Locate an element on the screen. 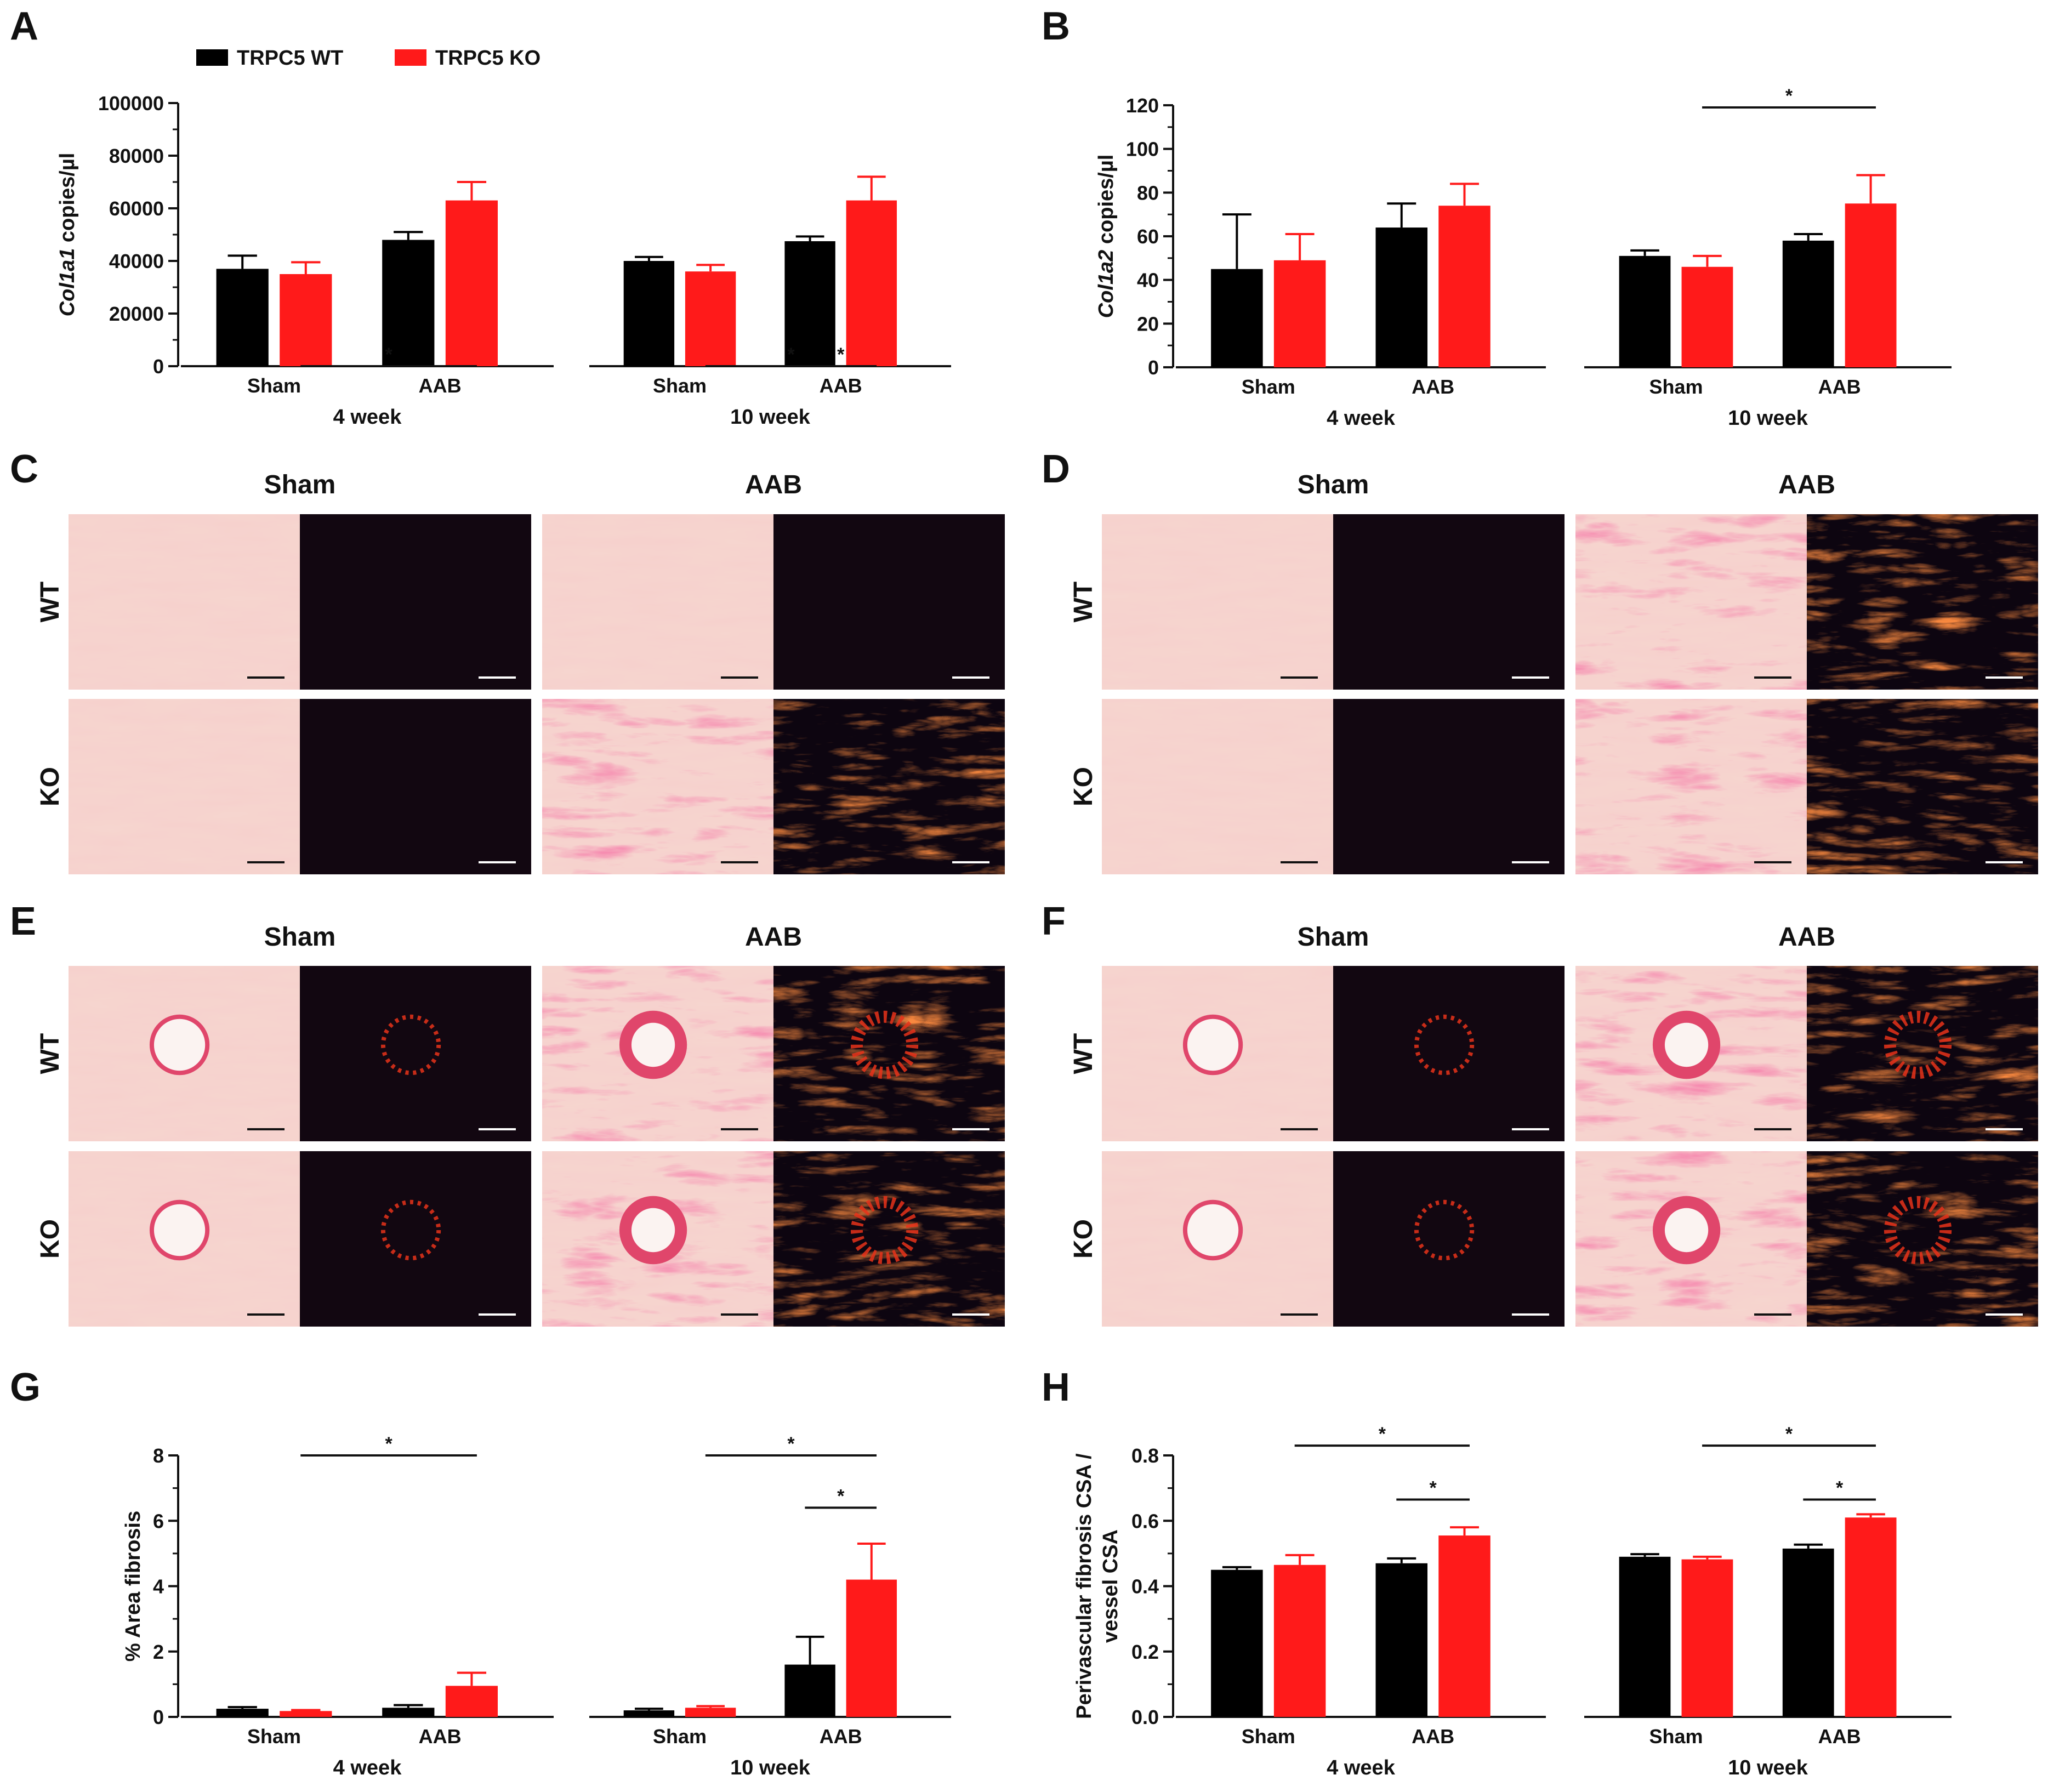 Image resolution: width=2048 pixels, height=1792 pixels. y-tick-label: 0.4 is located at coordinates (1145, 1586).